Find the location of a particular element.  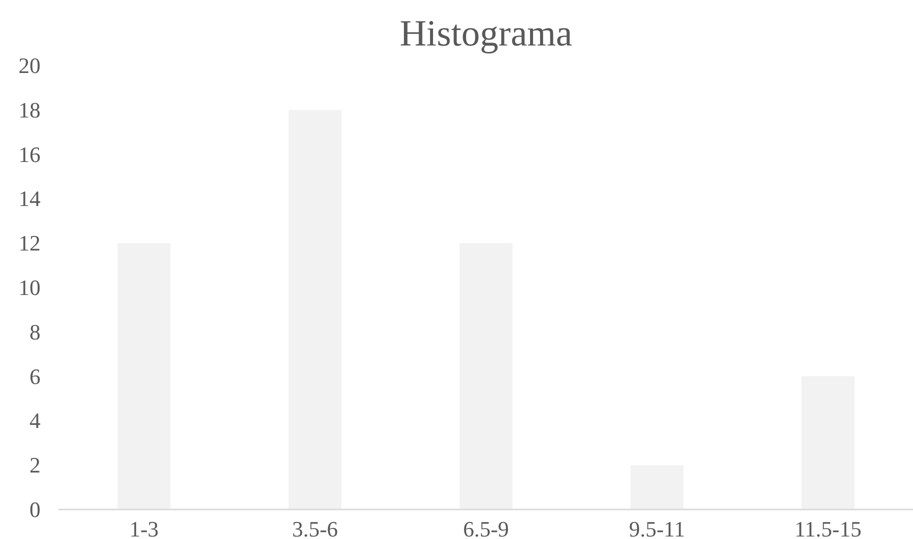

y-tick-label: 8 is located at coordinates (35, 331).